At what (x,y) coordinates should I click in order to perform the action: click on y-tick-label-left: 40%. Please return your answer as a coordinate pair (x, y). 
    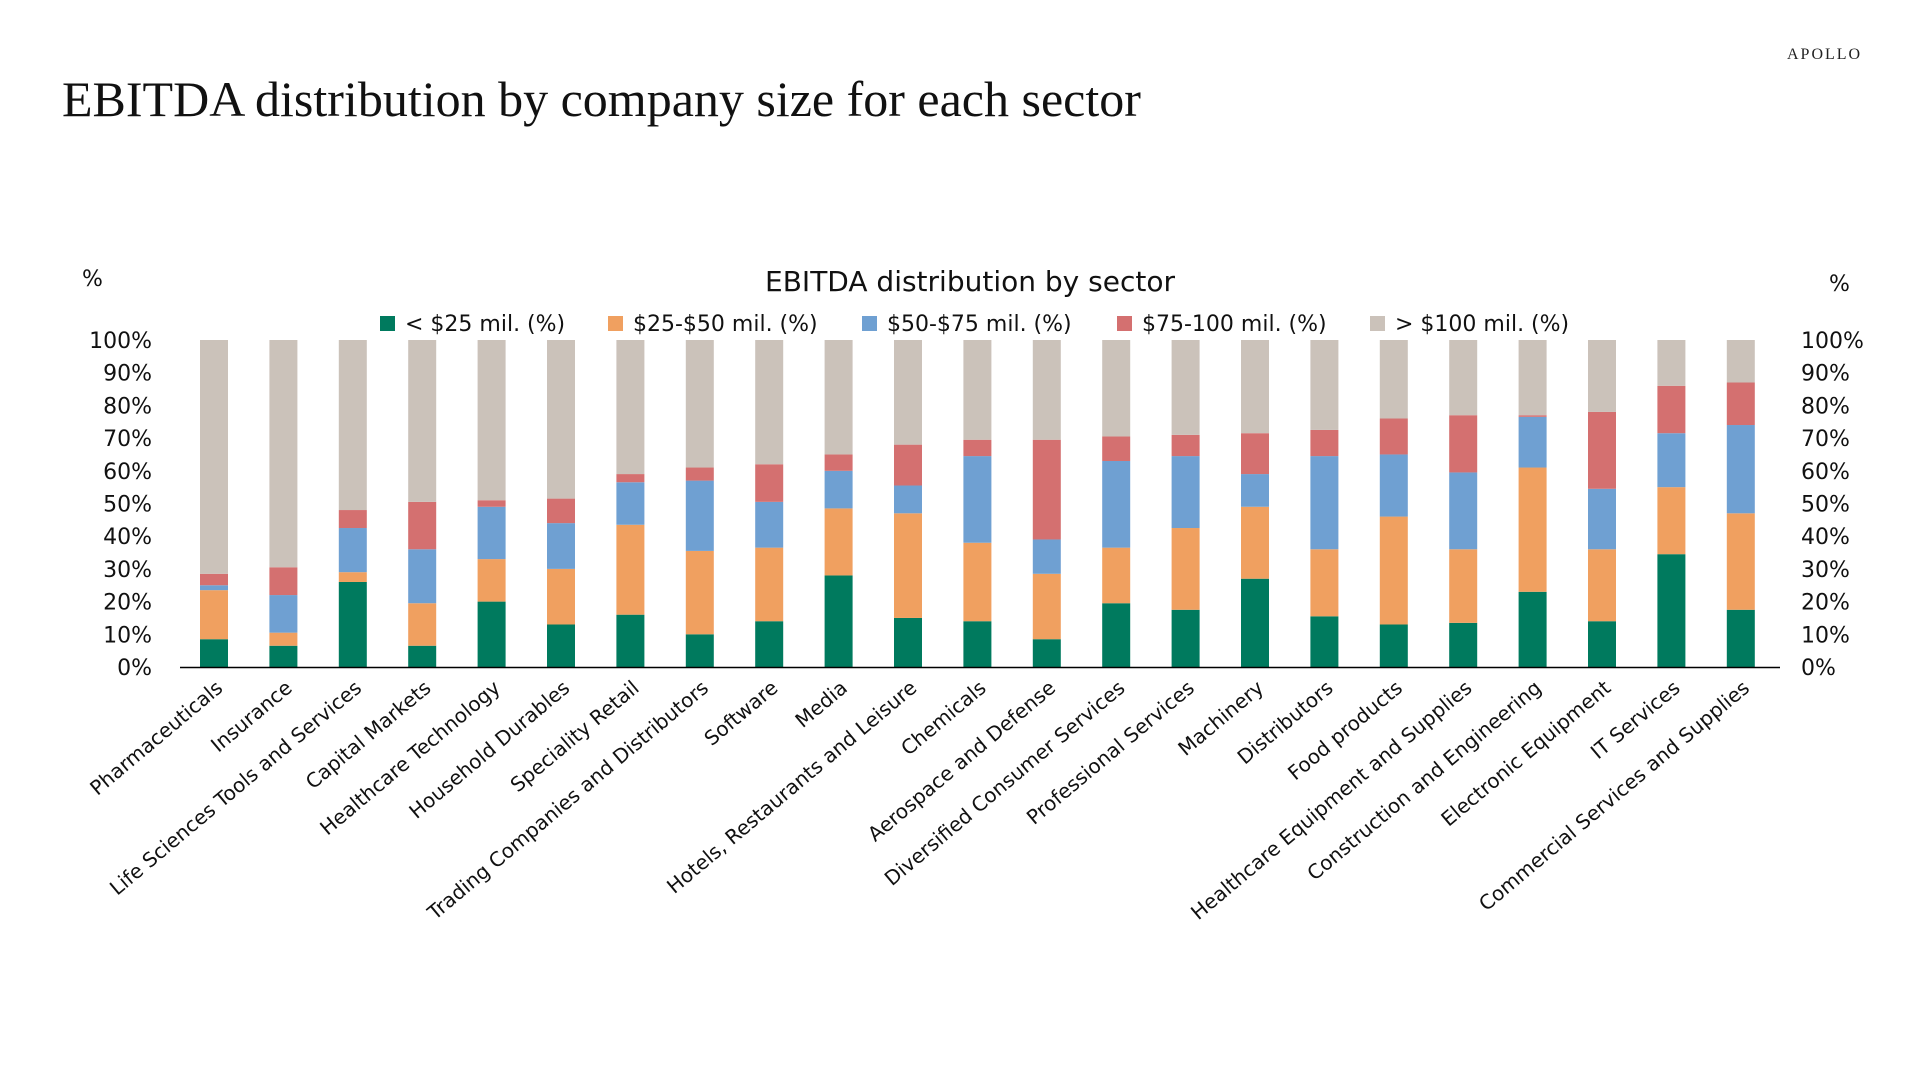
    Looking at the image, I should click on (127, 537).